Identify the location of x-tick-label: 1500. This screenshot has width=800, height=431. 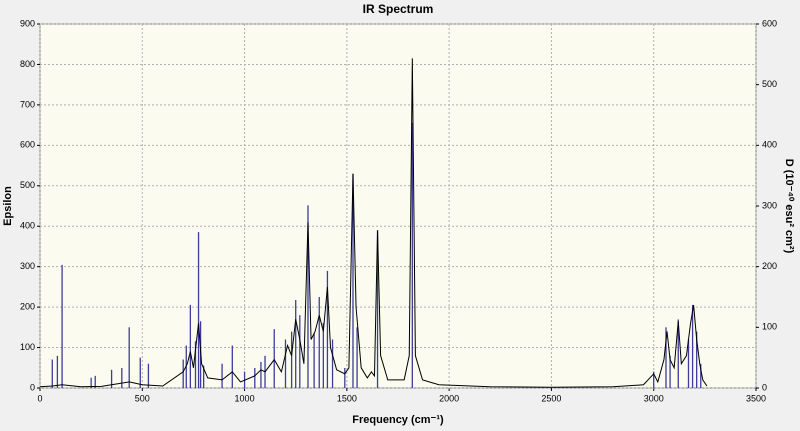
(347, 398).